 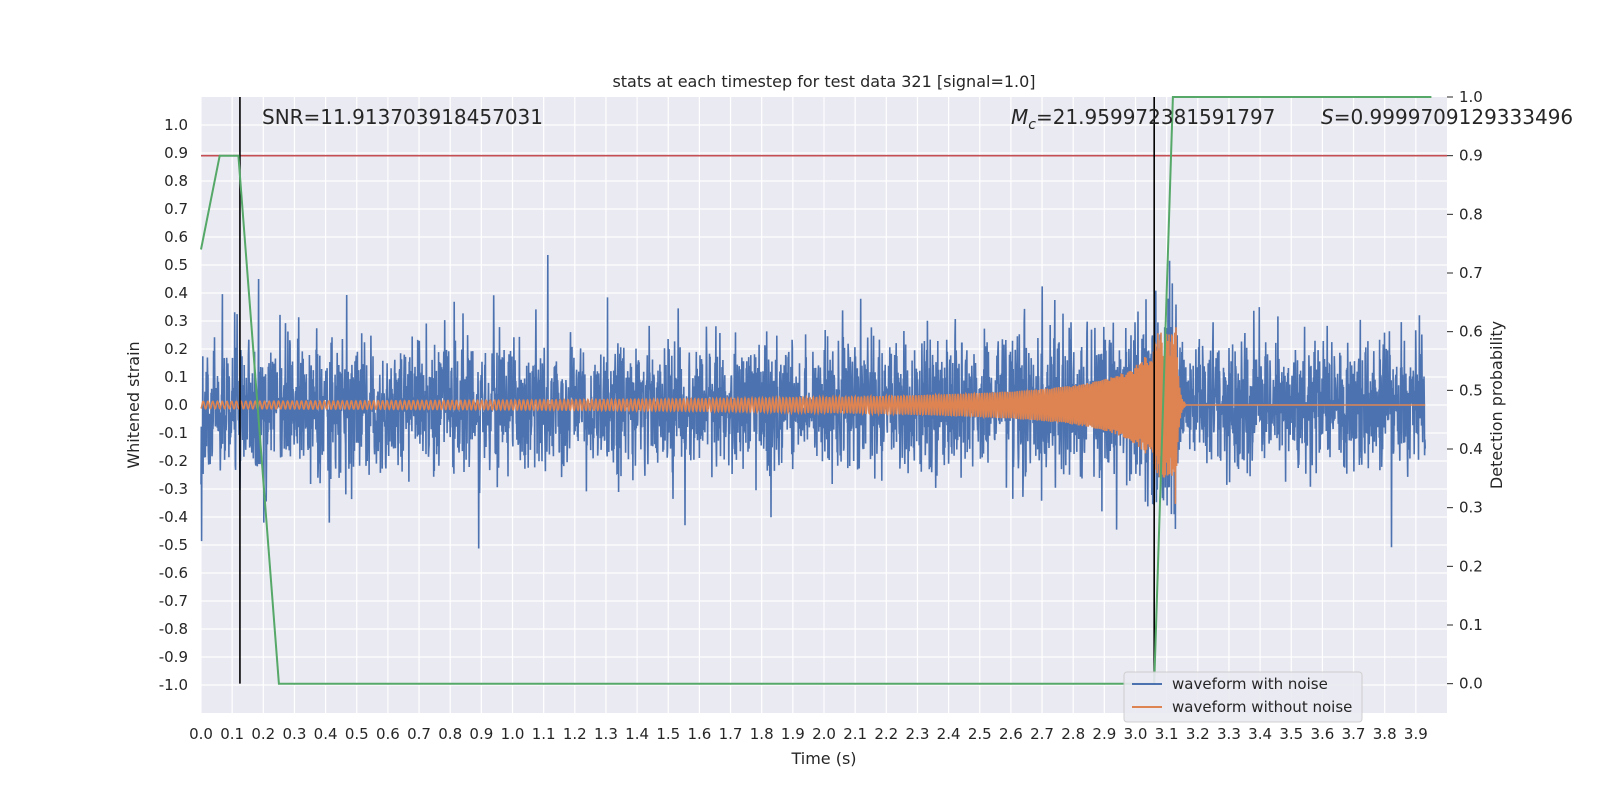 What do you see at coordinates (176, 125) in the screenshot?
I see `y-tick-label: 1.0` at bounding box center [176, 125].